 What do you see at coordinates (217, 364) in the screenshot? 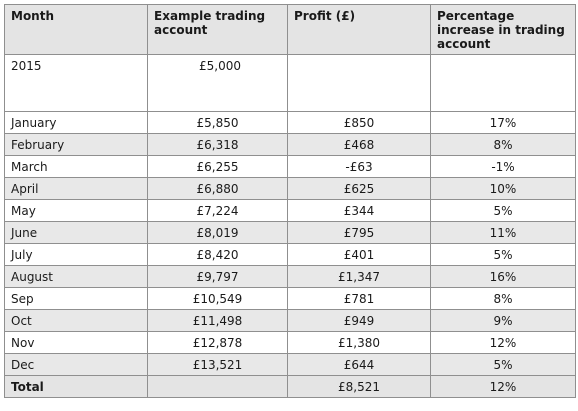
I see `account-cell: £13,521` at bounding box center [217, 364].